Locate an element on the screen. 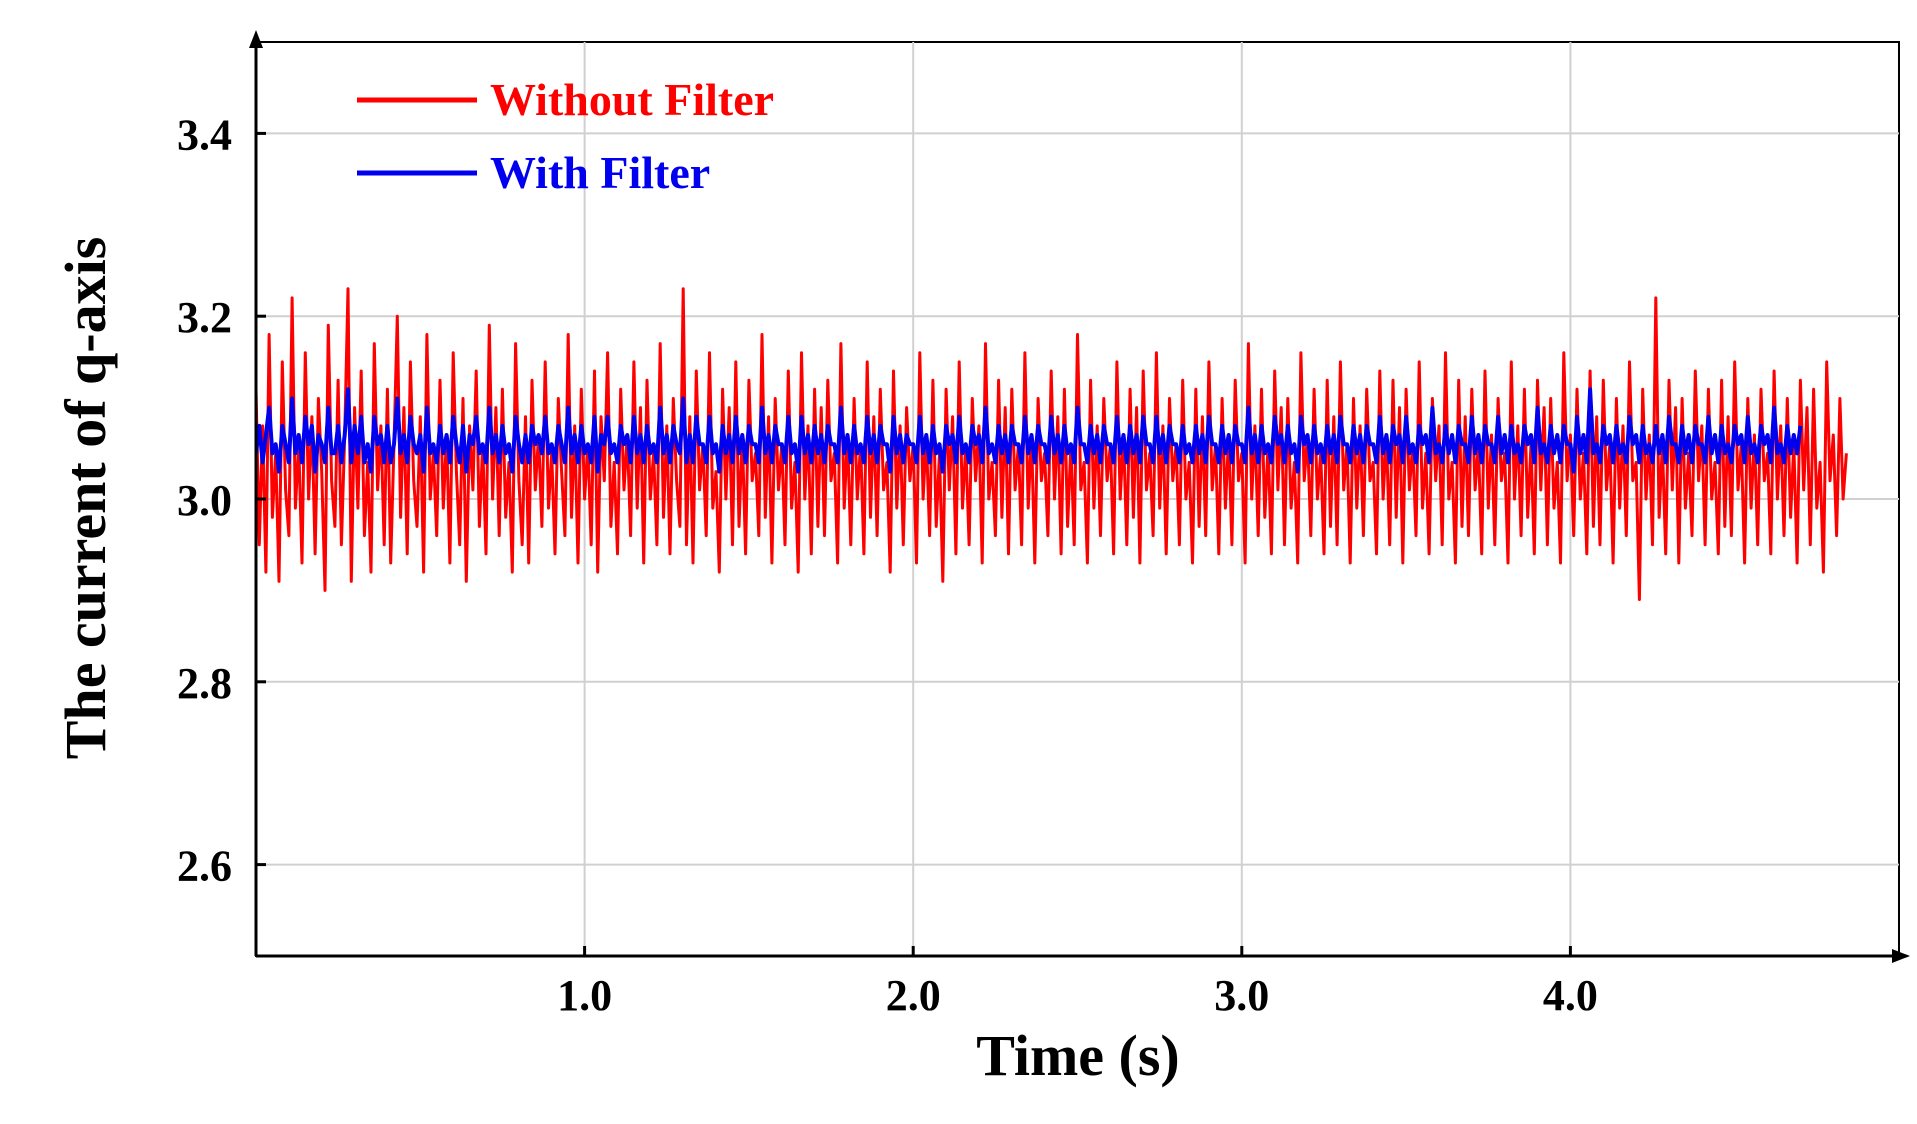 The width and height of the screenshot is (1917, 1124). x-tick-label: 3.0 is located at coordinates (1241, 995).